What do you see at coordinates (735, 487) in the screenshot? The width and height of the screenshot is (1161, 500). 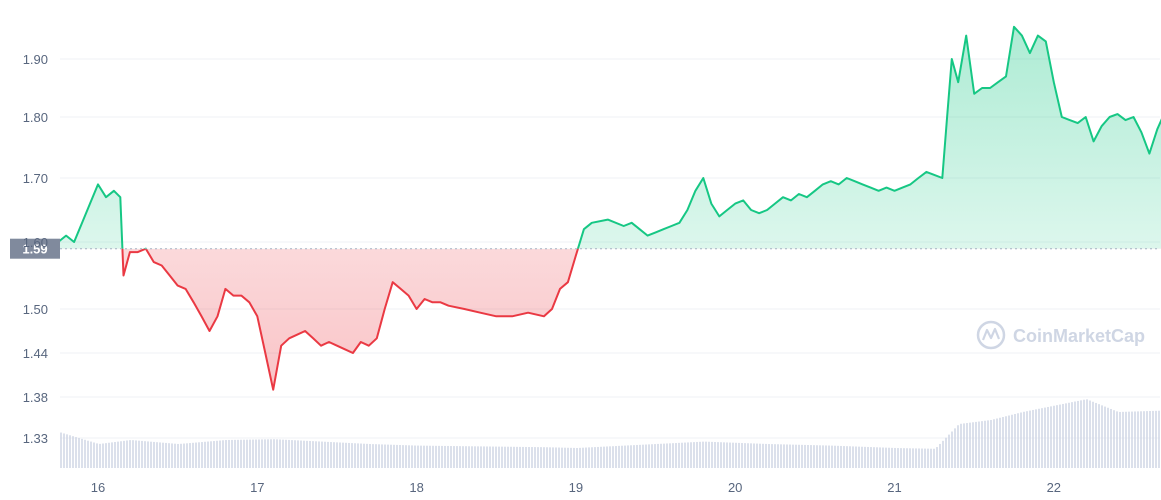 I see `x-tick-label: 20` at bounding box center [735, 487].